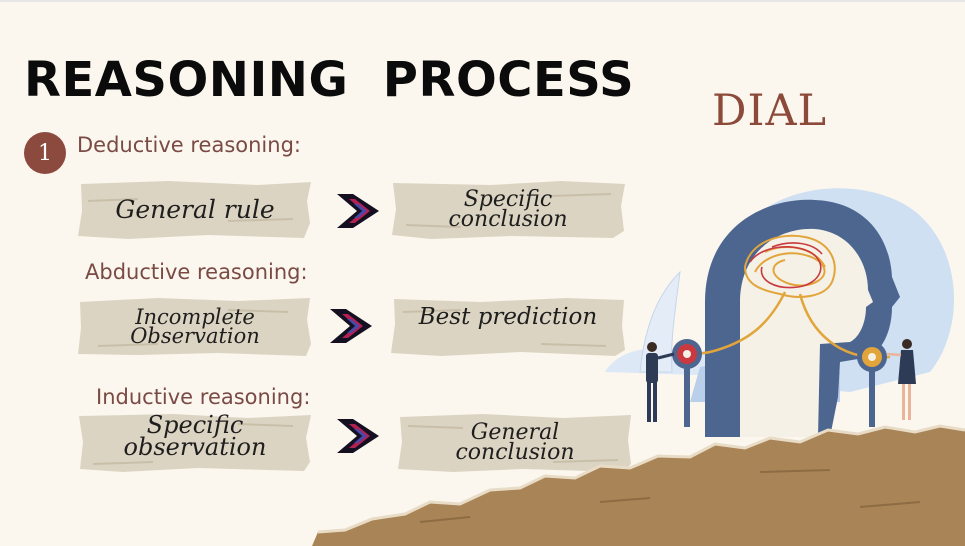 The image size is (965, 546). What do you see at coordinates (508, 219) in the screenshot?
I see `deductive-conclusion-line-2: conclusion` at bounding box center [508, 219].